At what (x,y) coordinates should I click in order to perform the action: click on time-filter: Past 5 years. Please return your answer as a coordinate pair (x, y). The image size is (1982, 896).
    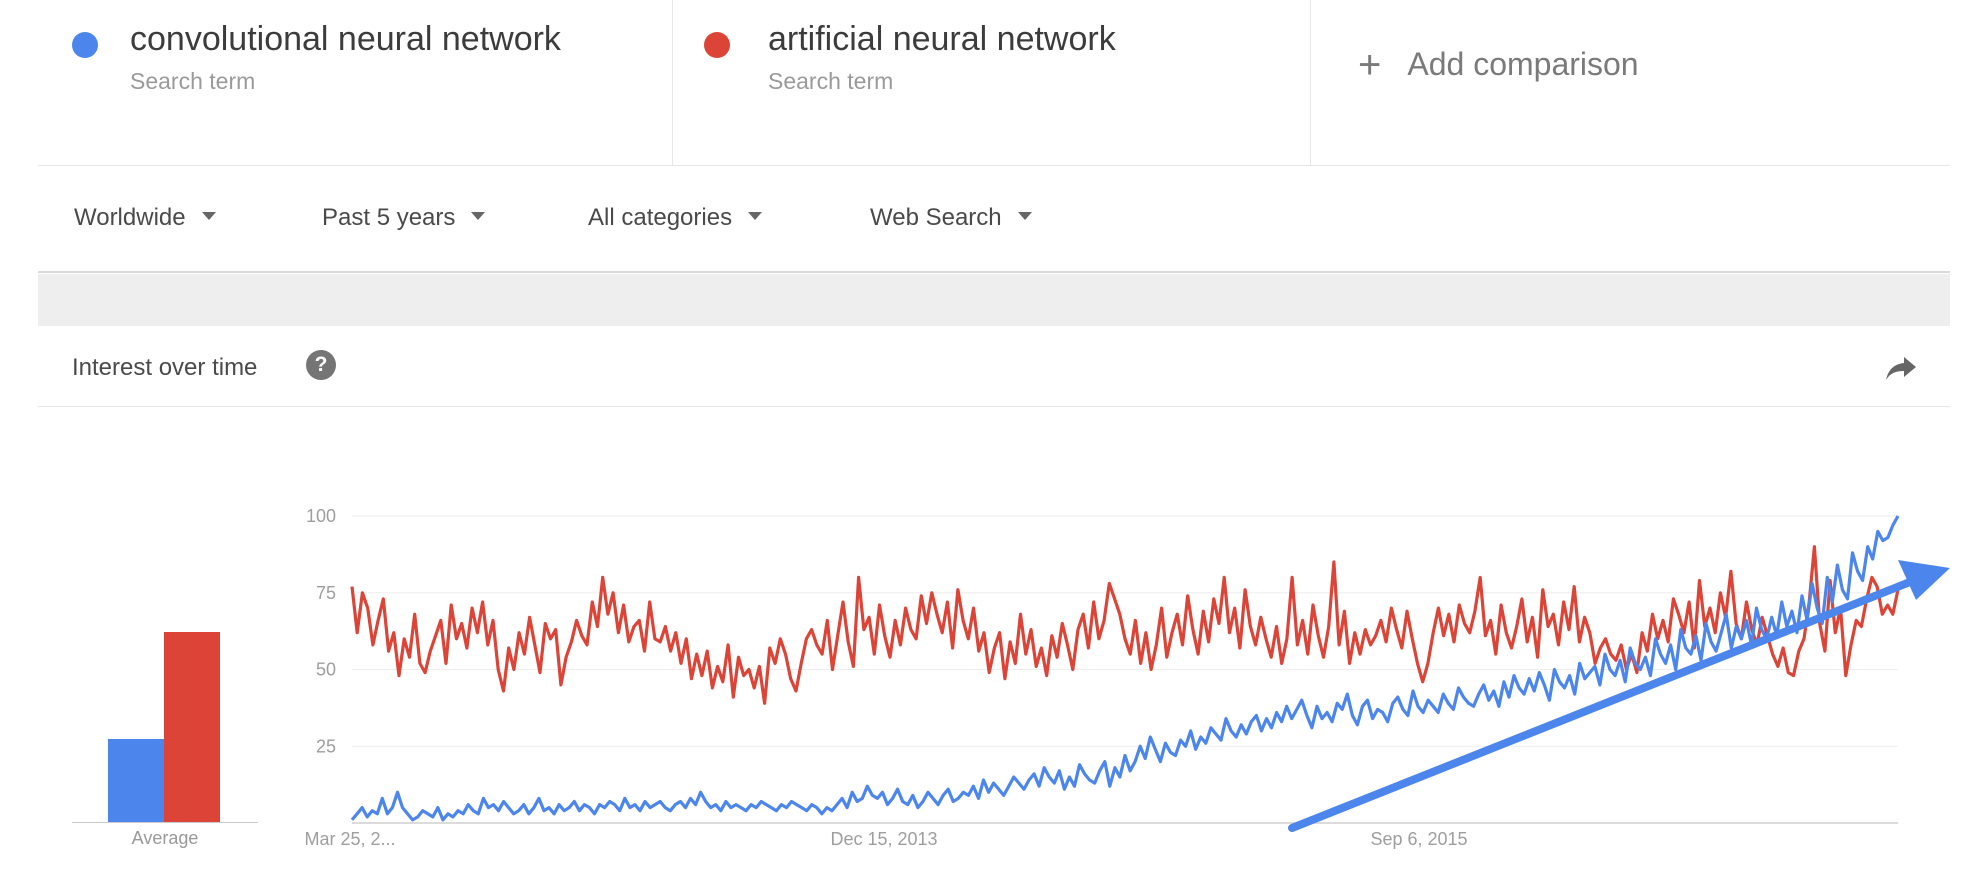
    Looking at the image, I should click on (404, 218).